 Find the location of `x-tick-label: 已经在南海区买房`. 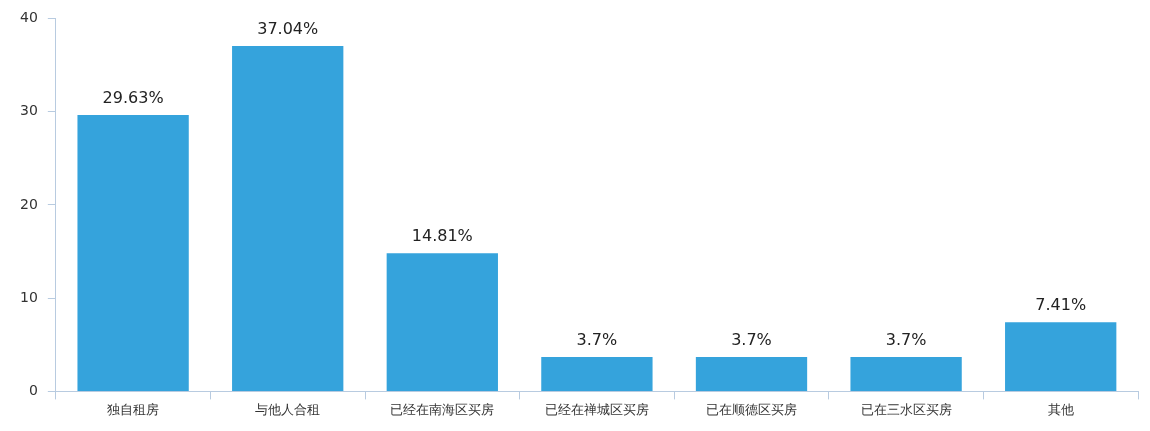

x-tick-label: 已经在南海区买房 is located at coordinates (442, 409).